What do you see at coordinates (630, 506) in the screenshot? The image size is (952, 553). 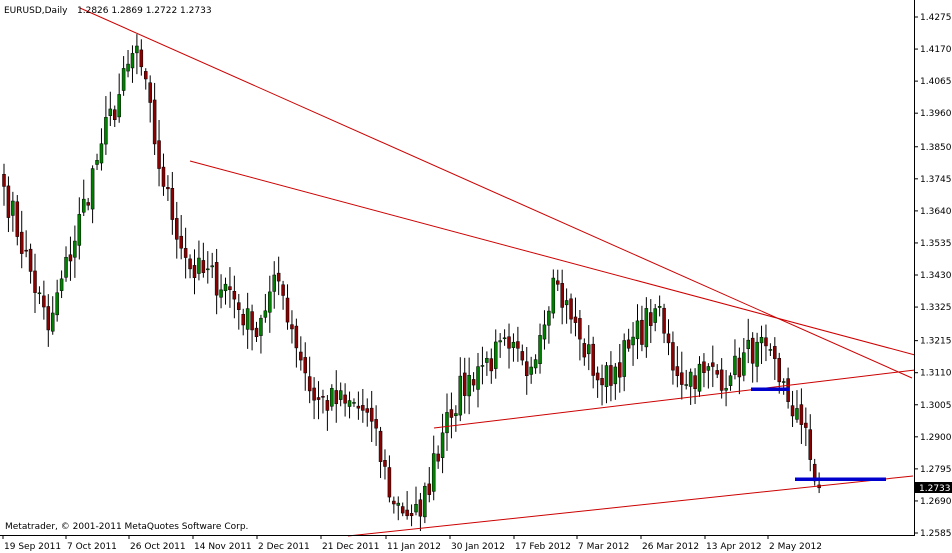 I see `trendline` at bounding box center [630, 506].